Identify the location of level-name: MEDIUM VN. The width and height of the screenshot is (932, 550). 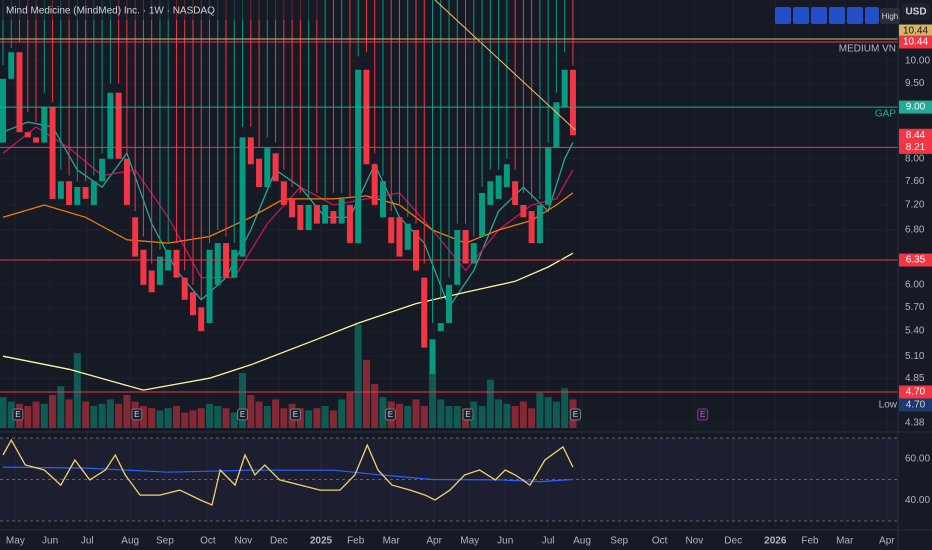
(867, 49).